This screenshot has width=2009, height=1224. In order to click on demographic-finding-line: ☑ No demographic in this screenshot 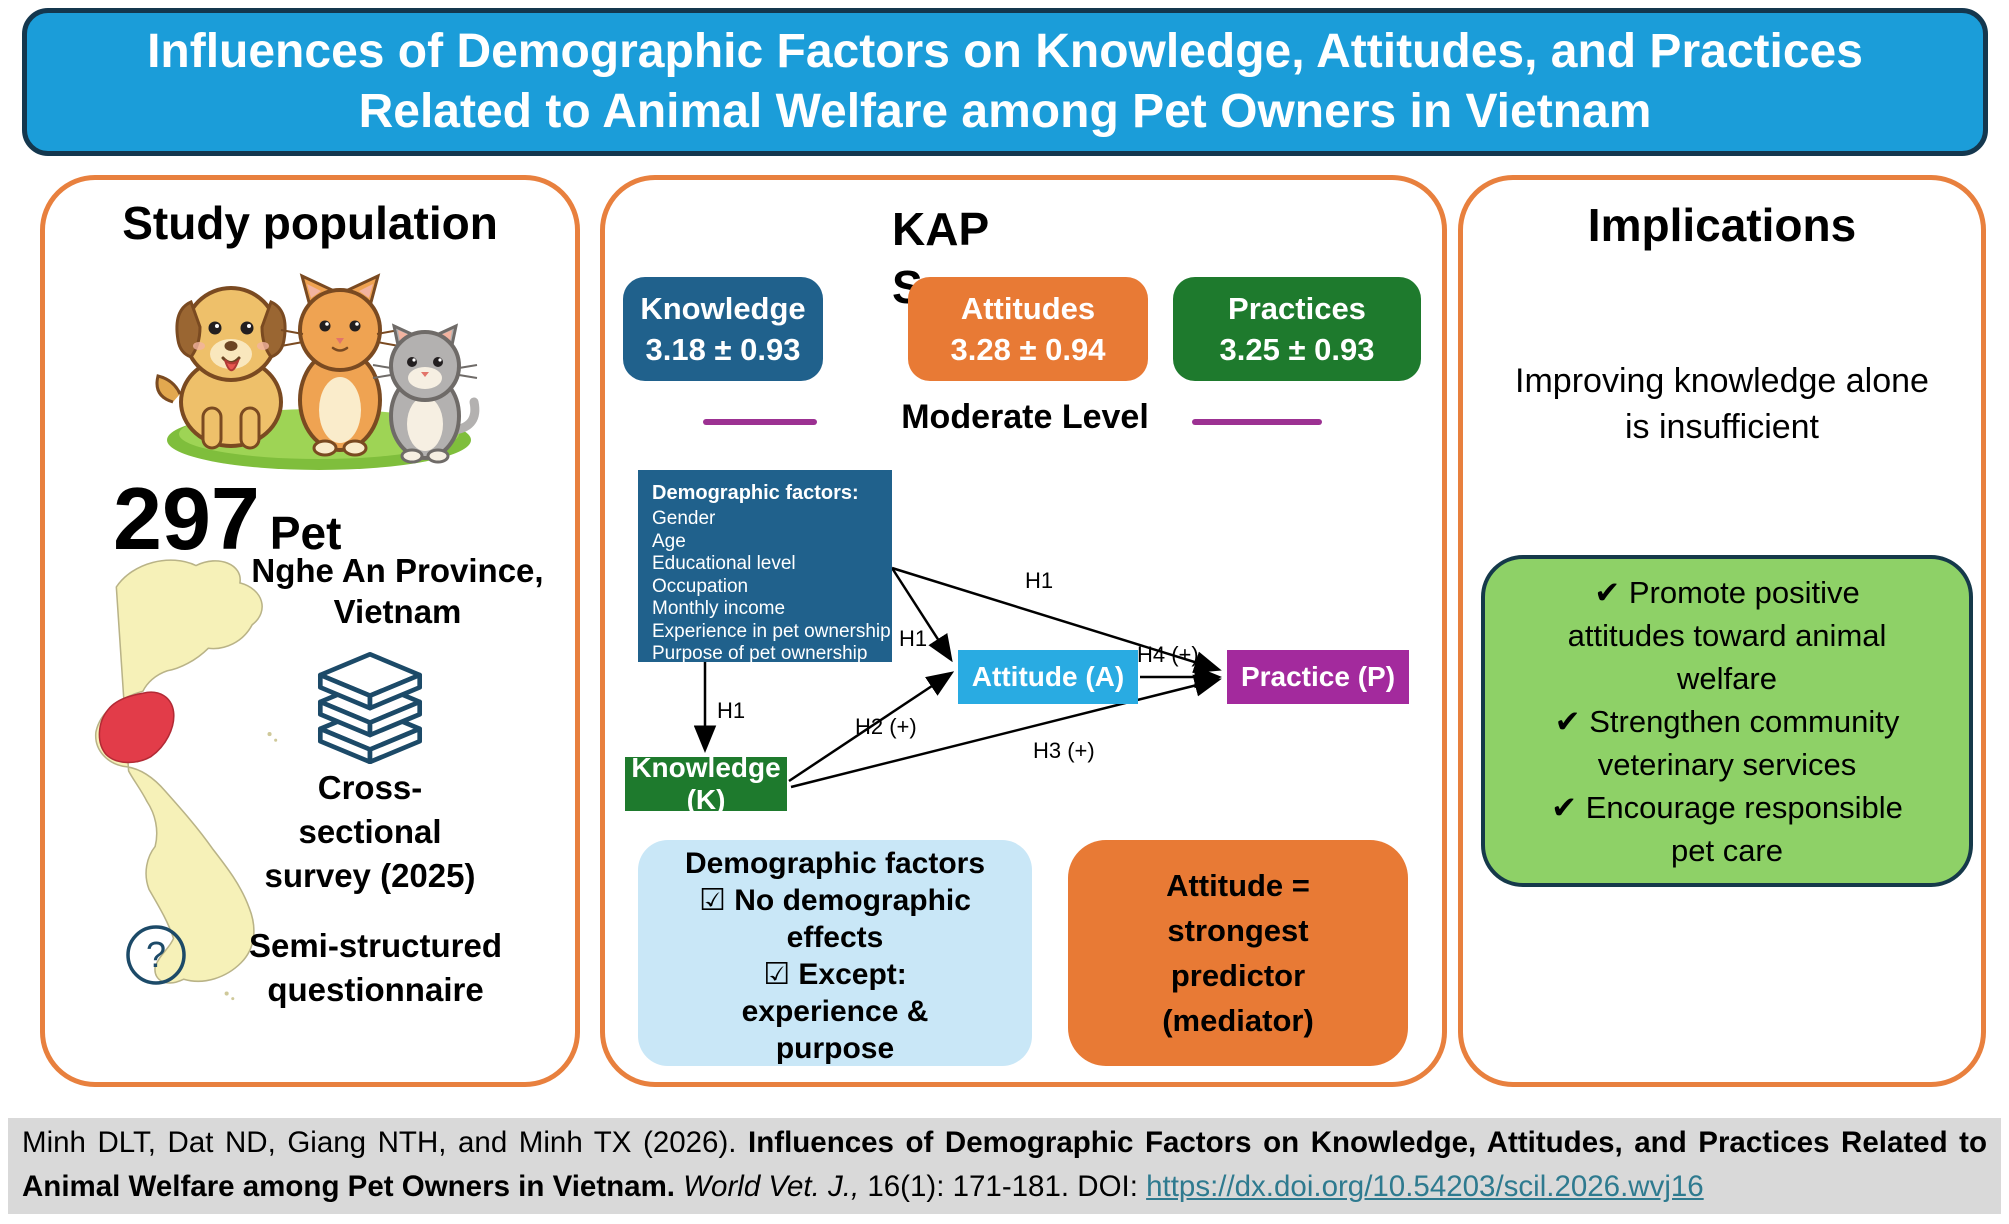, I will do `click(835, 900)`.